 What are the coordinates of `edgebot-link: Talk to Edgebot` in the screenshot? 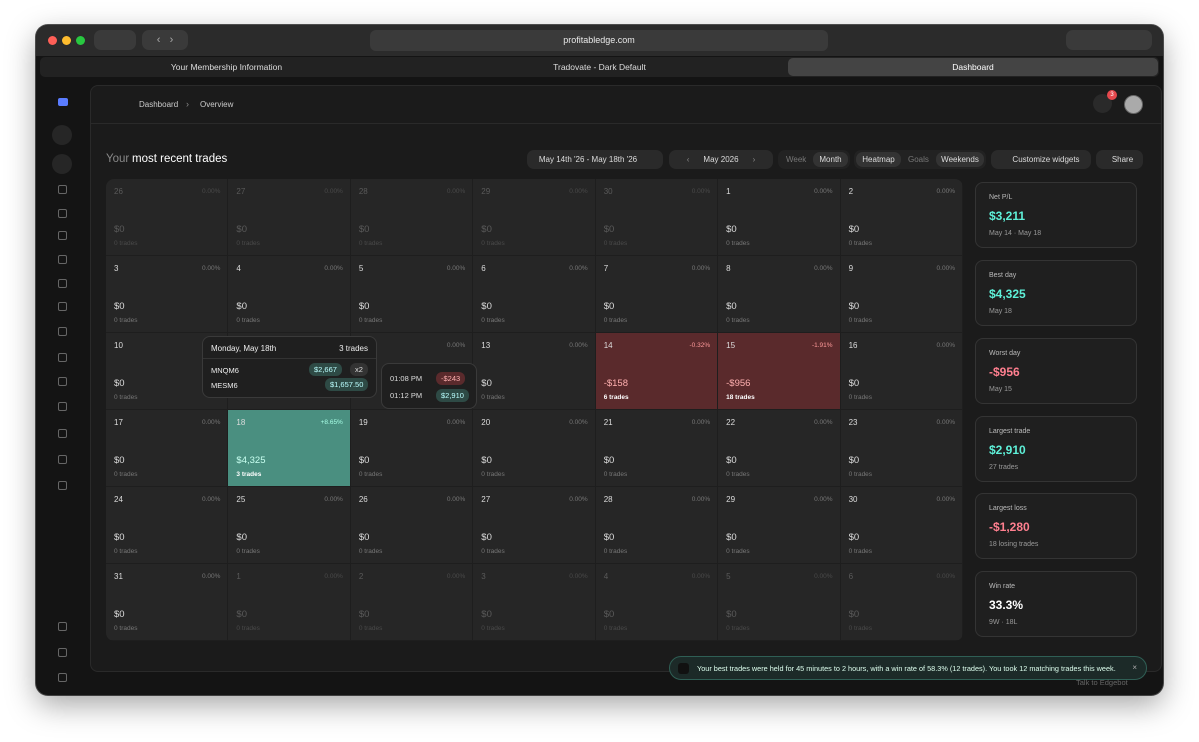 It's located at (1102, 682).